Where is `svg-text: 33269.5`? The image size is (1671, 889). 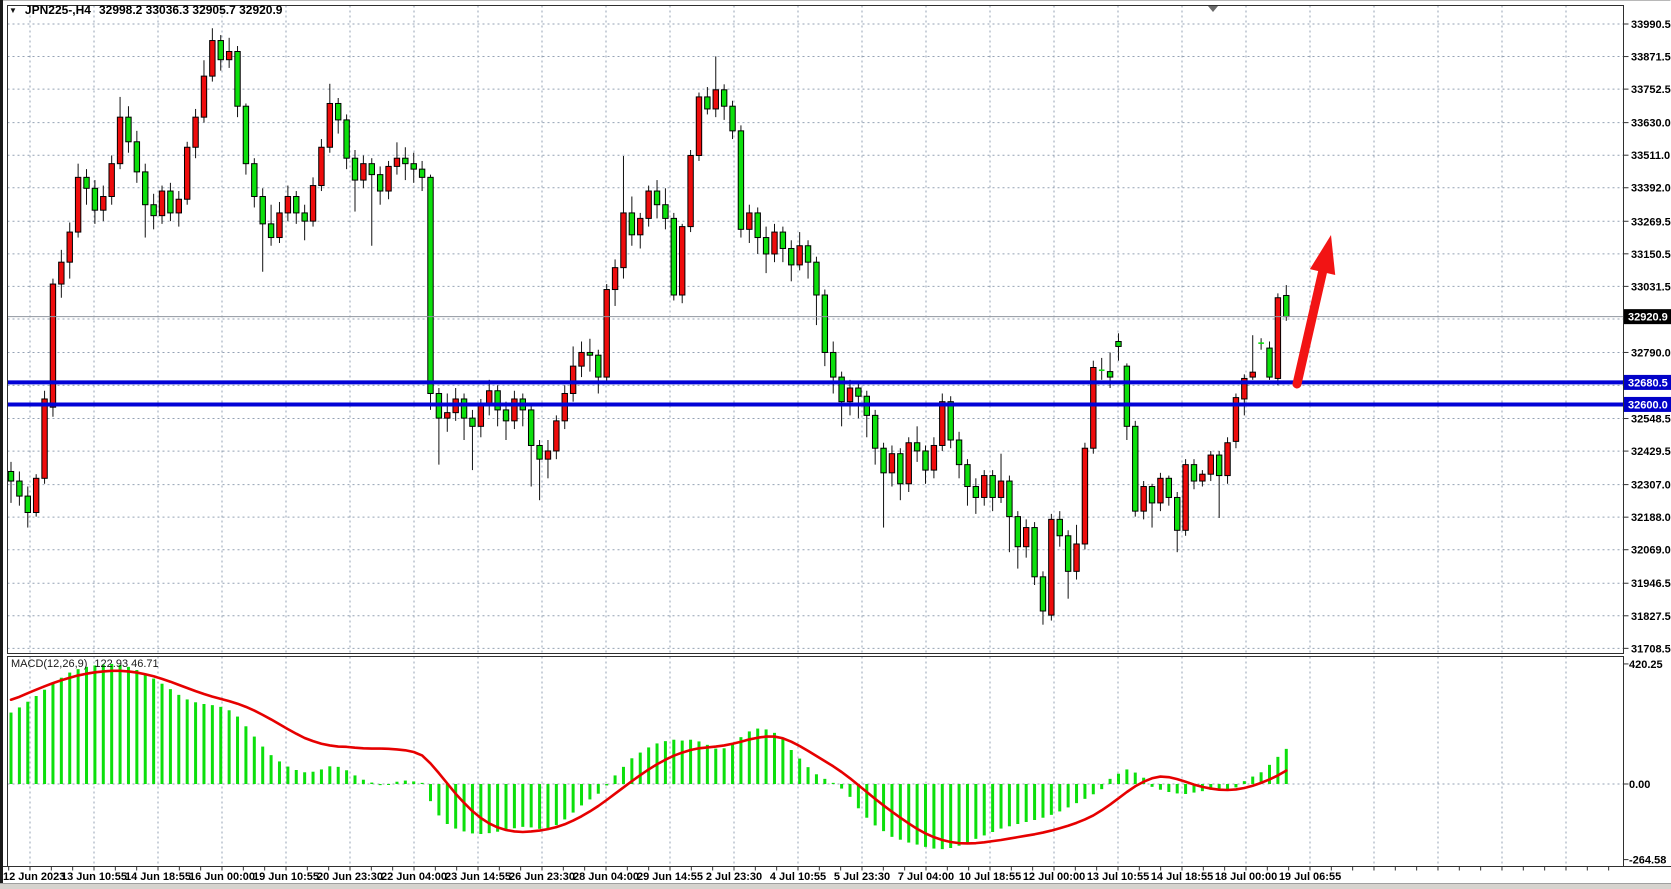
svg-text: 33269.5 is located at coordinates (1651, 222).